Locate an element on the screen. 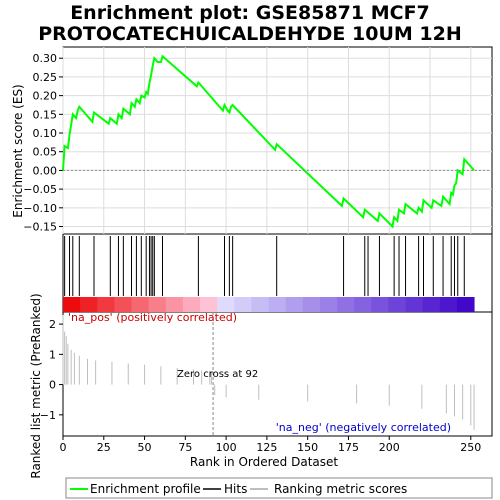 This screenshot has height=500, width=500. ranking-x-ticks: 0 25 50 75 100 125 150 175 200 250 is located at coordinates (270, 445).